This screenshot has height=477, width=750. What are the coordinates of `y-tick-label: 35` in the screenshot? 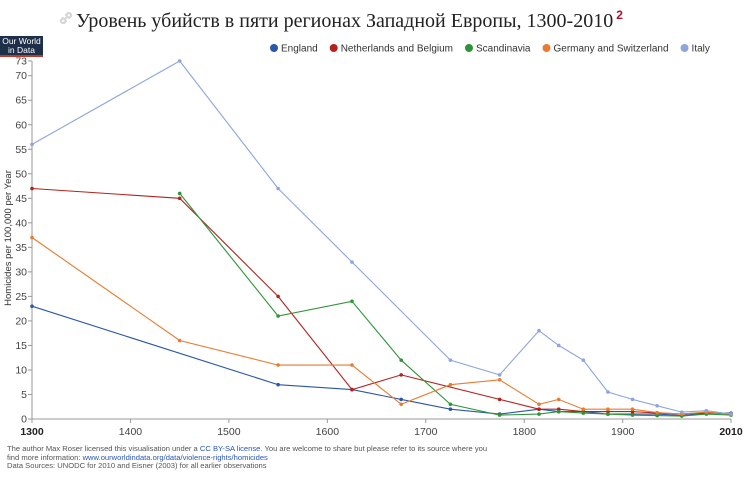 It's located at (21, 248).